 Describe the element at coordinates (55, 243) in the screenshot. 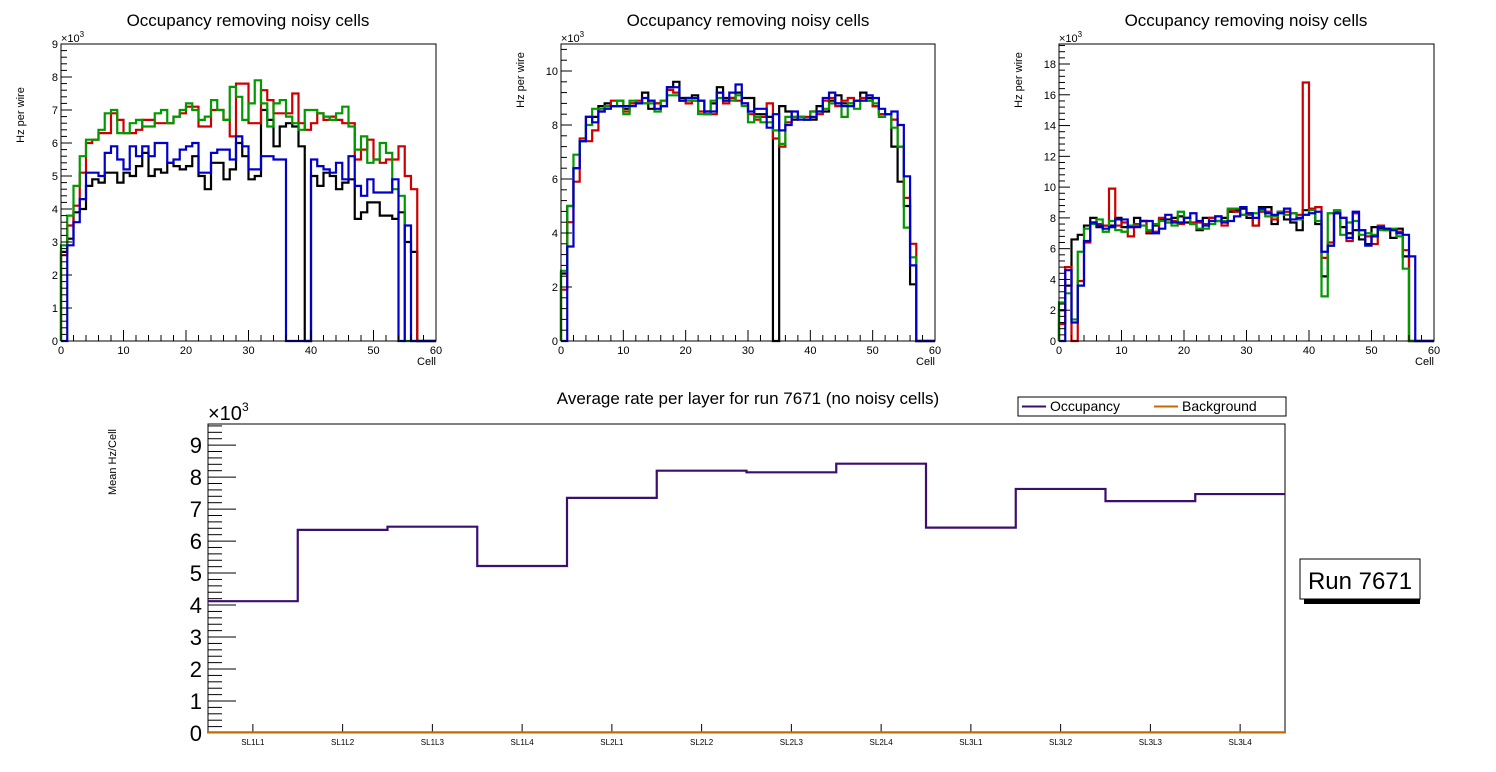

I see `y-tick-label: 3` at that location.